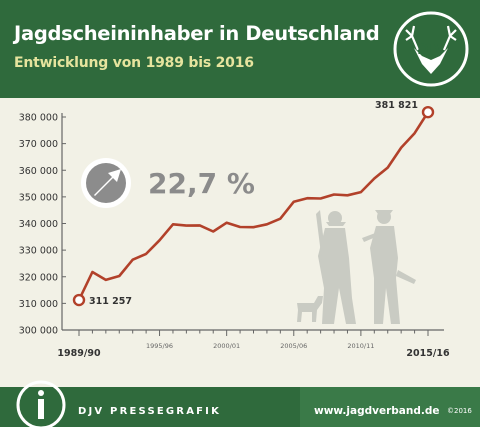 The width and height of the screenshot is (480, 427). I want to click on y-tick-label: 300 000, so click(38, 331).